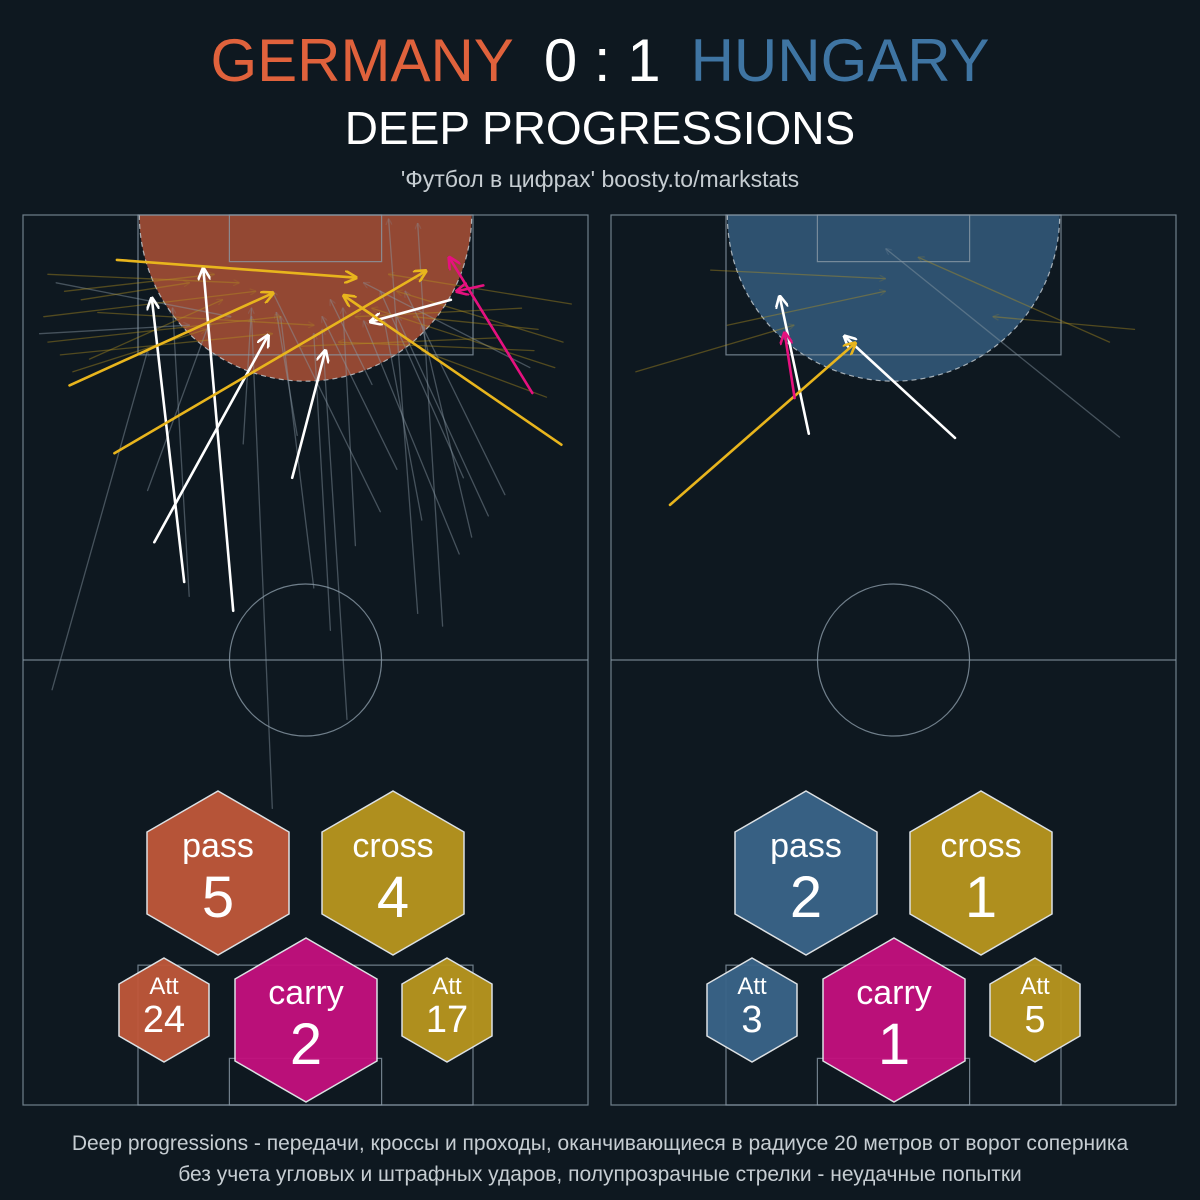 The width and height of the screenshot is (1200, 1200). I want to click on stat-value: 3, so click(751, 1020).